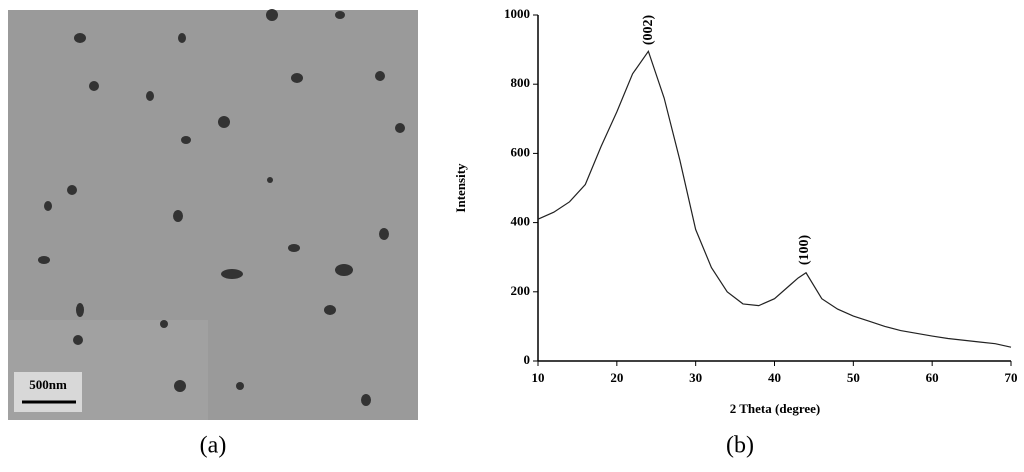 The width and height of the screenshot is (1024, 472). Describe the element at coordinates (213, 446) in the screenshot. I see `panel-label: (a)` at that location.